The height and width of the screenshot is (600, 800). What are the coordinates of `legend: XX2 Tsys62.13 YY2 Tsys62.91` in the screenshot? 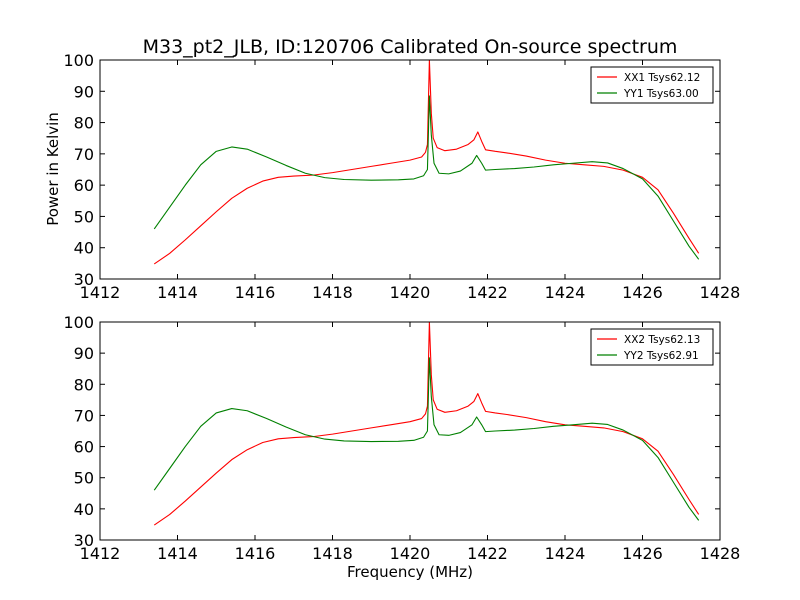 It's located at (652, 347).